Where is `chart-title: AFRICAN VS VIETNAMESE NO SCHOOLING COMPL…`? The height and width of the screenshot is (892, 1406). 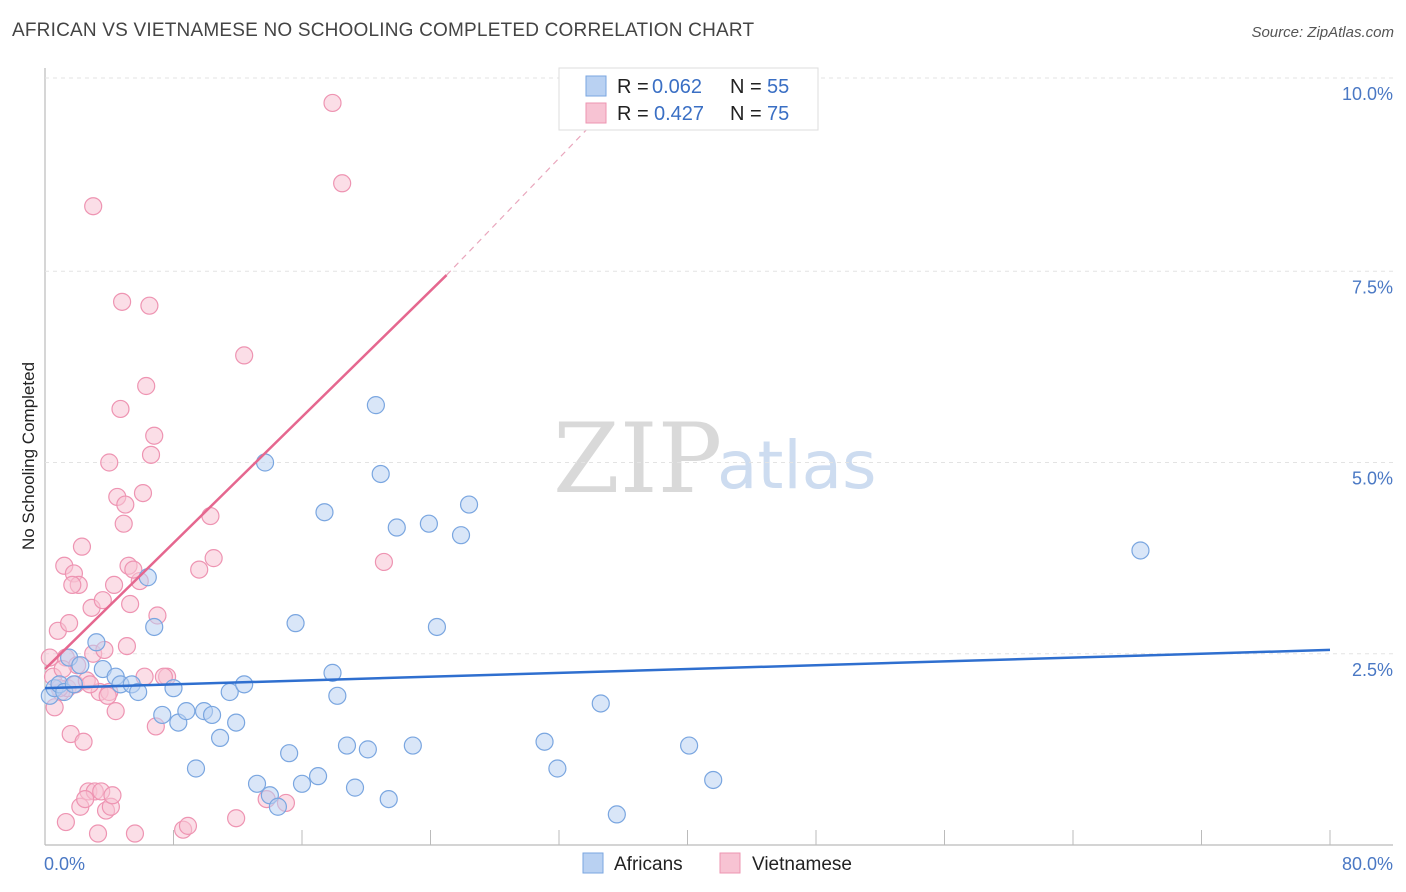
chart-title: AFRICAN VS VIETNAMESE NO SCHOOLING COMPL… is located at coordinates (383, 30).